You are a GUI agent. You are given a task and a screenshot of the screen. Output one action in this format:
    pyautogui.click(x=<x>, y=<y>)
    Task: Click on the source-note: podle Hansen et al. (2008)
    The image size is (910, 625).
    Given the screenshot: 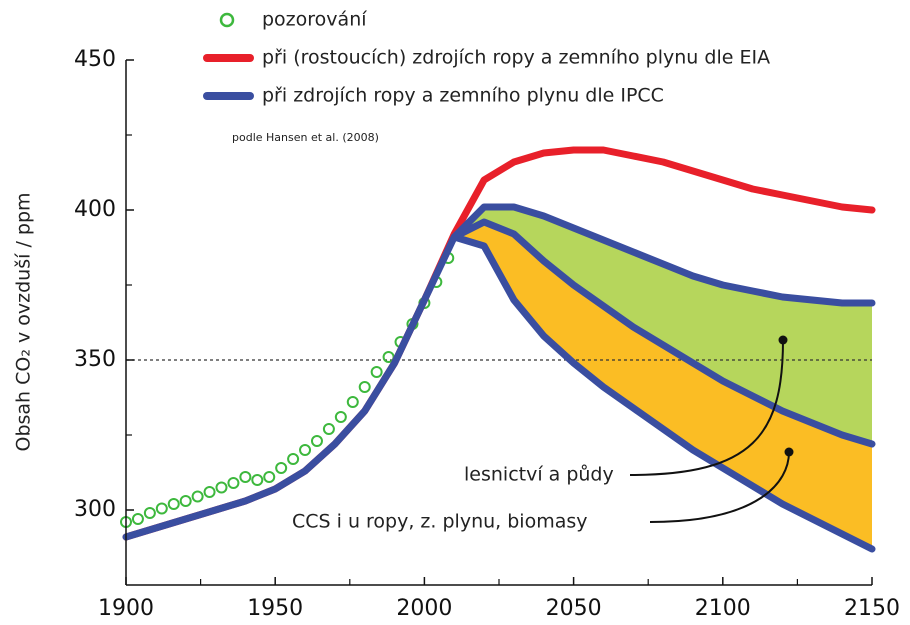 What is the action you would take?
    pyautogui.click(x=305, y=137)
    